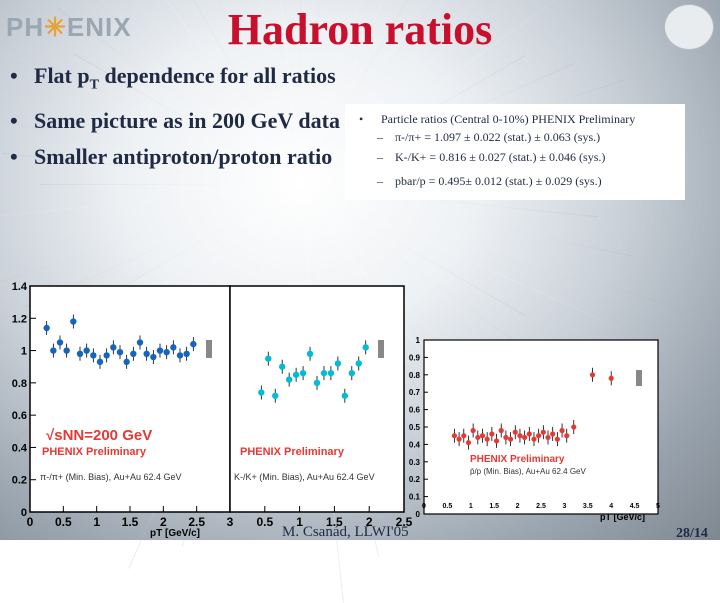 Image resolution: width=720 pixels, height=603 pixels. What do you see at coordinates (110, 477) in the screenshot?
I see `pion-legend: π-/π+ (Min. Bias), Au+Au 62.4 GeV` at bounding box center [110, 477].